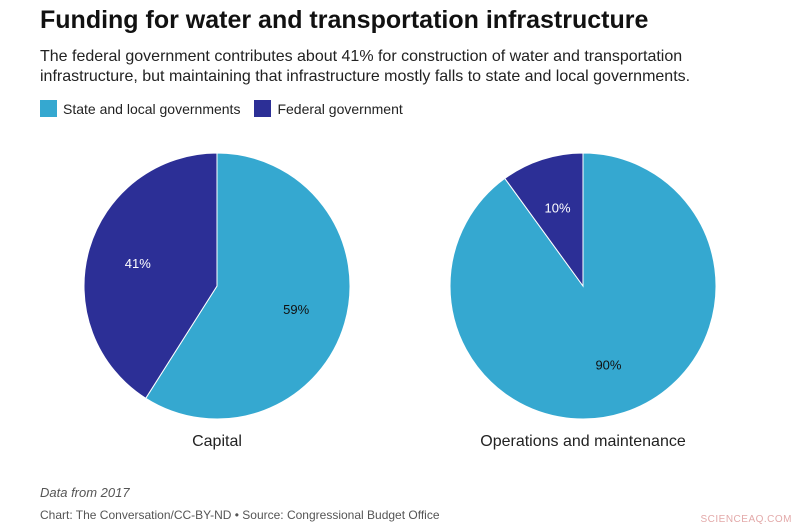 The image size is (800, 530). Describe the element at coordinates (583, 441) in the screenshot. I see `pie-title-operations-maintenance: Operations and maintenance` at that location.